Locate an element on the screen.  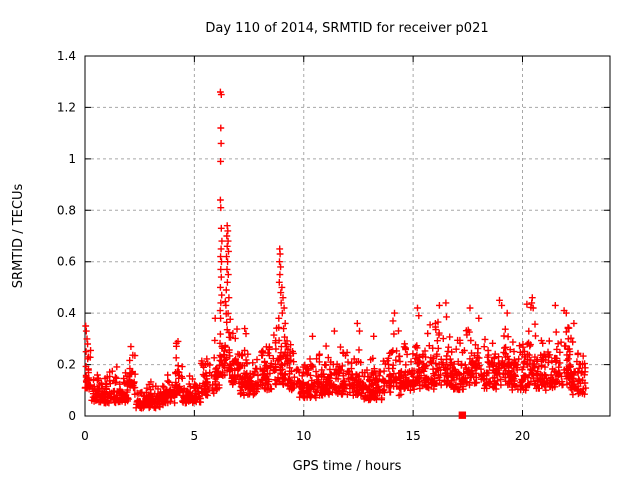
y-tick-label: 0.2 is located at coordinates (66, 365).